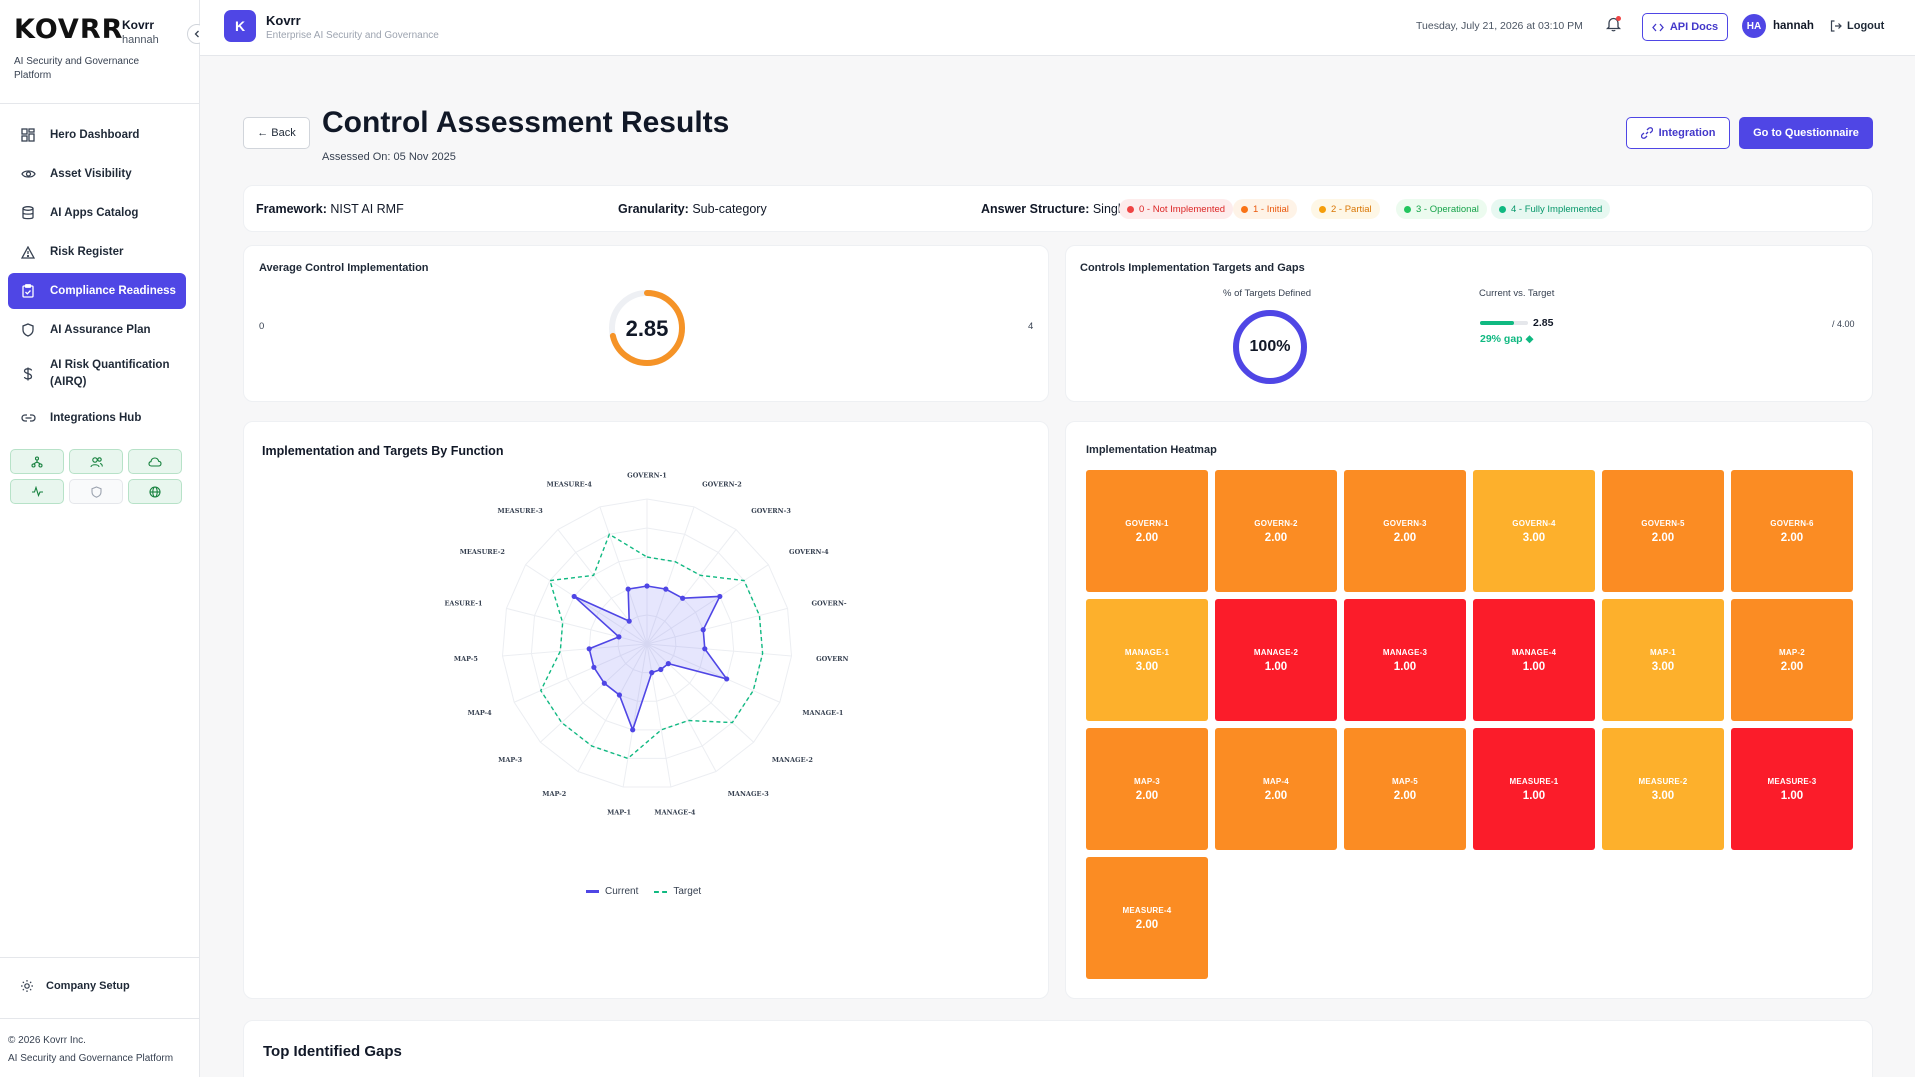 This screenshot has width=1915, height=1077. What do you see at coordinates (1792, 660) in the screenshot?
I see `heatmap-cell: MAP-2 2.00` at bounding box center [1792, 660].